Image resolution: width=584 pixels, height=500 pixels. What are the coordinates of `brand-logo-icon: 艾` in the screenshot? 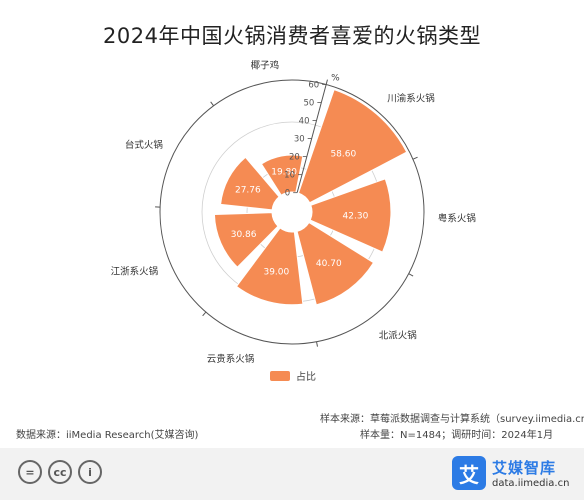 It's located at (469, 473).